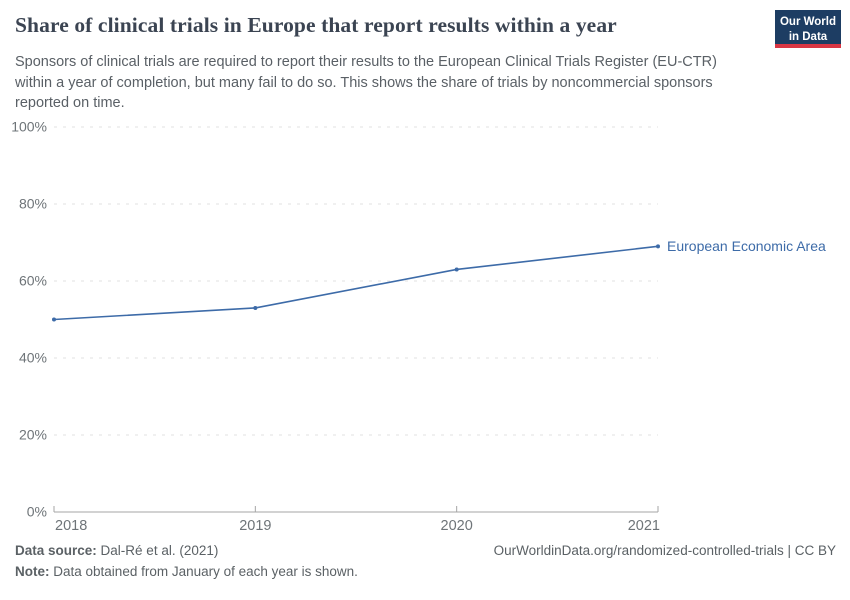 This screenshot has width=850, height=600. Describe the element at coordinates (32, 571) in the screenshot. I see `note-label: Note:` at that location.